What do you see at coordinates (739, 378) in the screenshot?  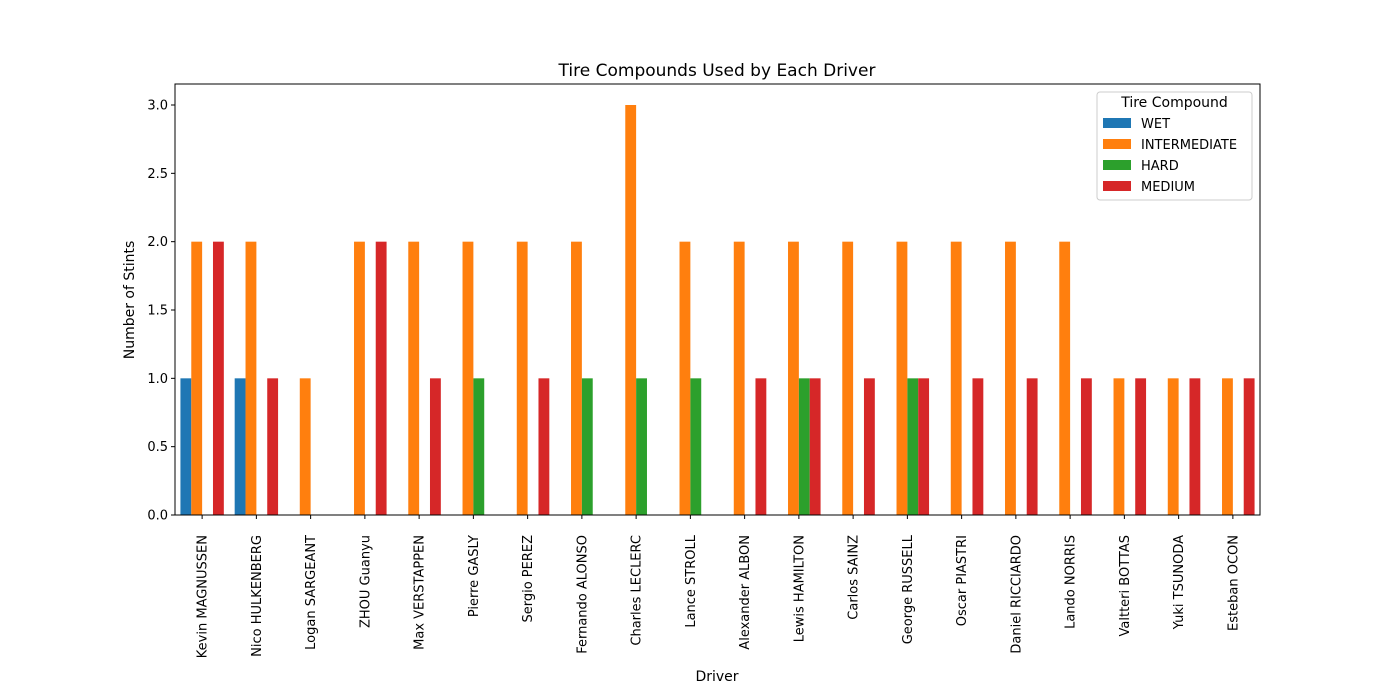 I see `bar-intermediate-alexander-albon` at bounding box center [739, 378].